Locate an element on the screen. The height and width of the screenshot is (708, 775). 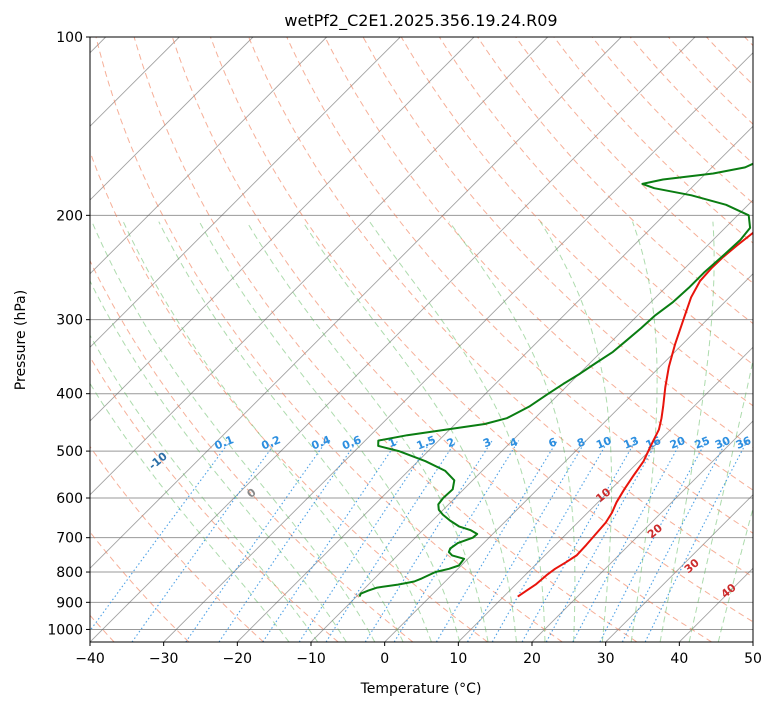
mixing-ratio-label: 1 is located at coordinates (392, 442).